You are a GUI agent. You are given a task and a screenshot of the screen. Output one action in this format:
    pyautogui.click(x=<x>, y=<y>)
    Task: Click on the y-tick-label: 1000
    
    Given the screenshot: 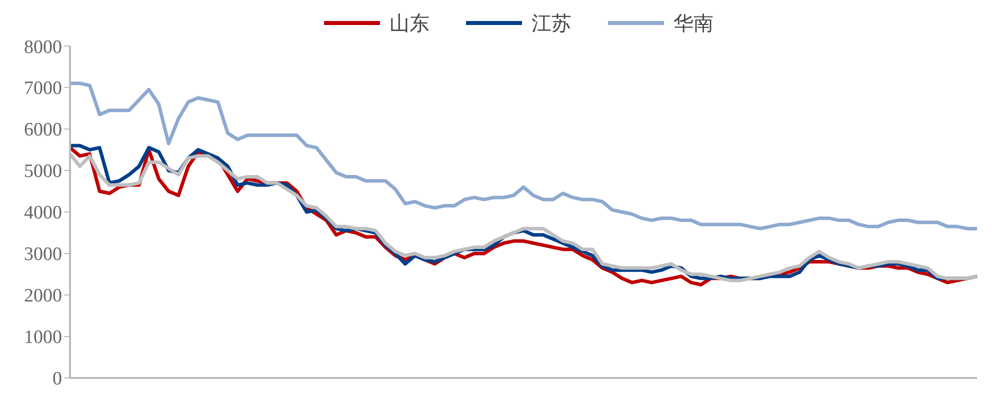 What is the action you would take?
    pyautogui.click(x=43, y=337)
    